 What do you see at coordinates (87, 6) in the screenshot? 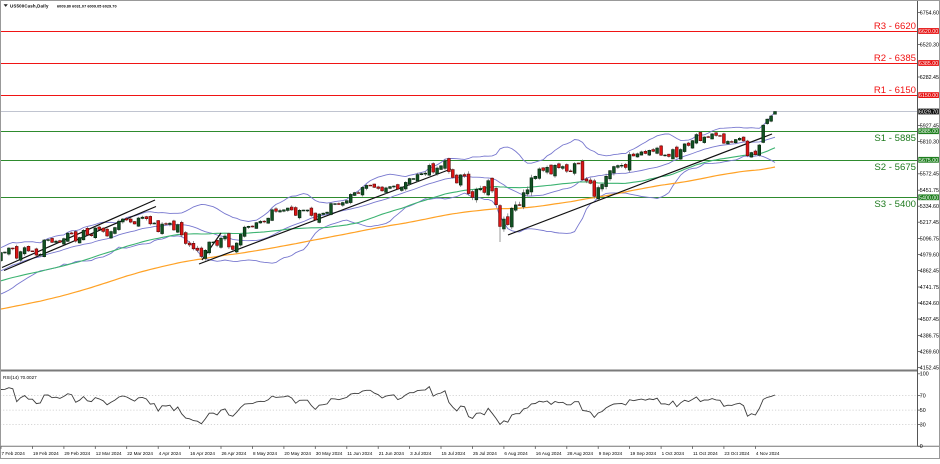
I see `svg-text:6009.80 6031.07 6009.05 6029.7: 6009.80 6031.07 6009.05 6029.70` at bounding box center [87, 6].